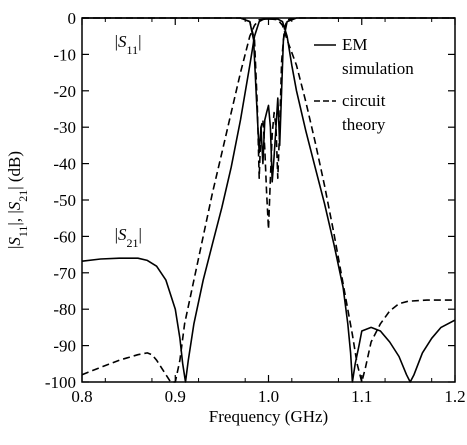 The height and width of the screenshot is (445, 467). I want to click on y-tick-label: 0, so click(72, 18).